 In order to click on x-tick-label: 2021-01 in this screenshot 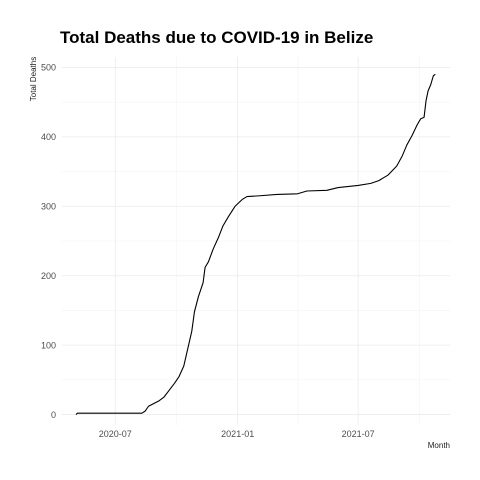, I will do `click(237, 434)`.